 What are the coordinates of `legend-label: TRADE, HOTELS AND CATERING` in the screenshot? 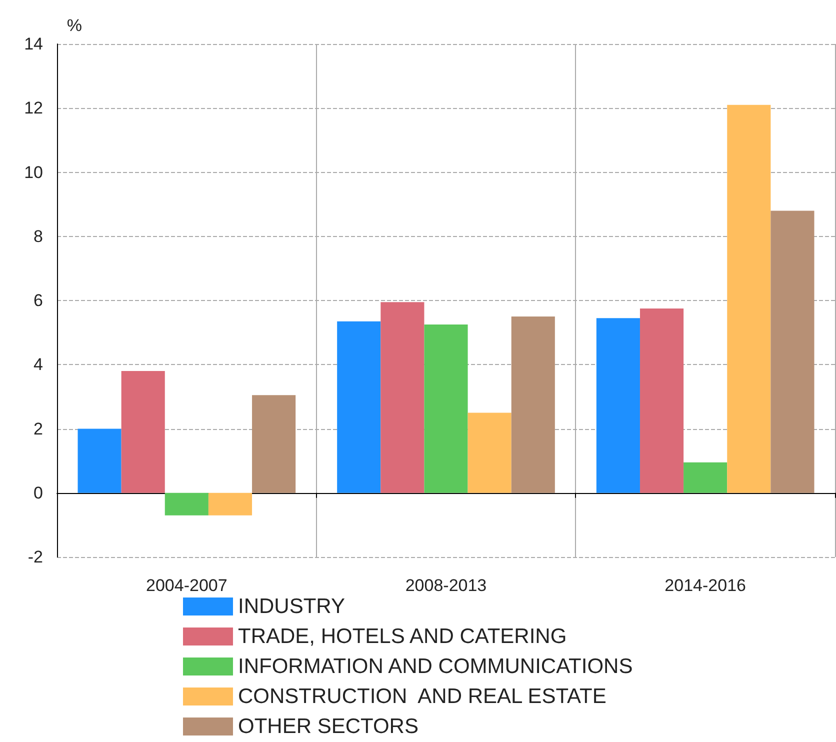 It's located at (402, 636).